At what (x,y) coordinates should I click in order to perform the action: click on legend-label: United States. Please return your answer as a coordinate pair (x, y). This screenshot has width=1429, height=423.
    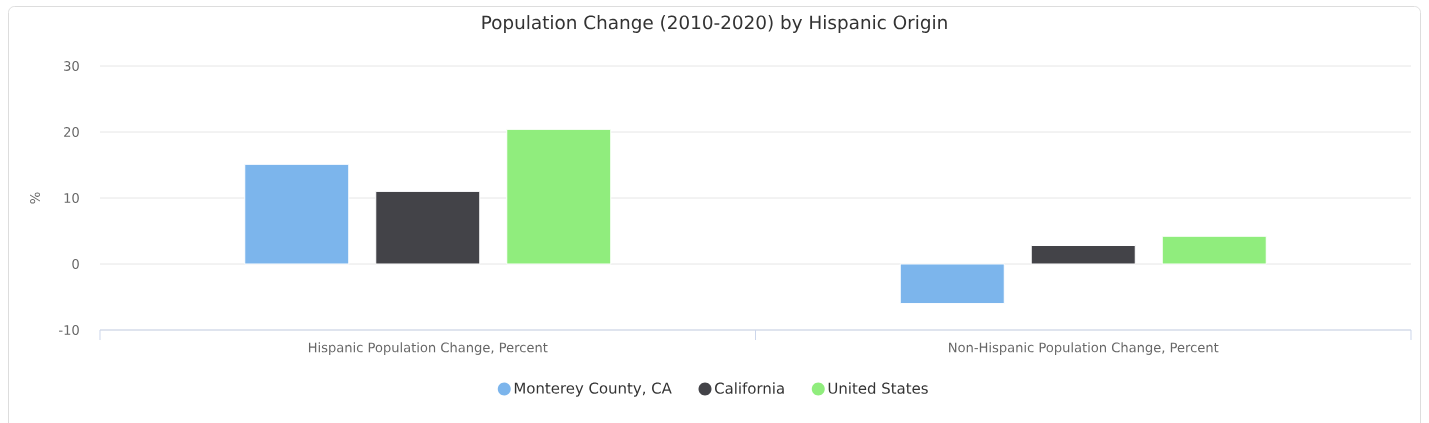
    Looking at the image, I should click on (878, 388).